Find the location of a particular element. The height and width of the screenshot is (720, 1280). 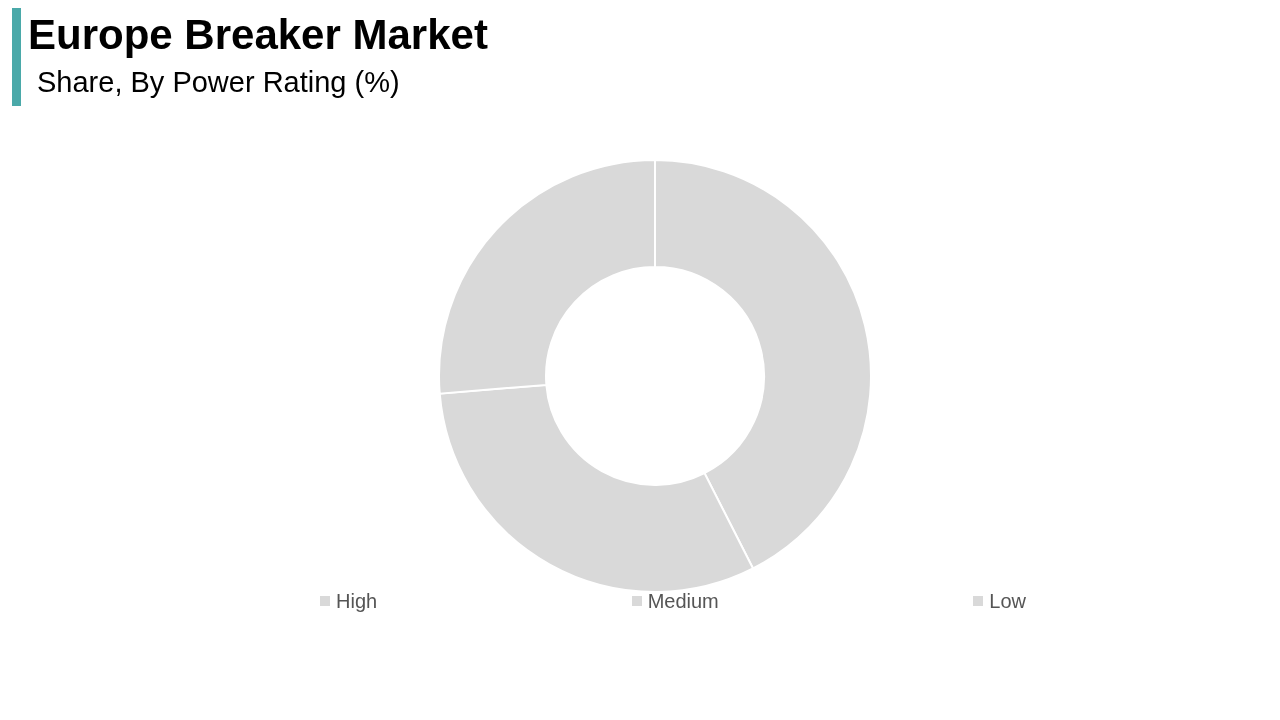

chart-title: Europe Breaker Market is located at coordinates (258, 35).